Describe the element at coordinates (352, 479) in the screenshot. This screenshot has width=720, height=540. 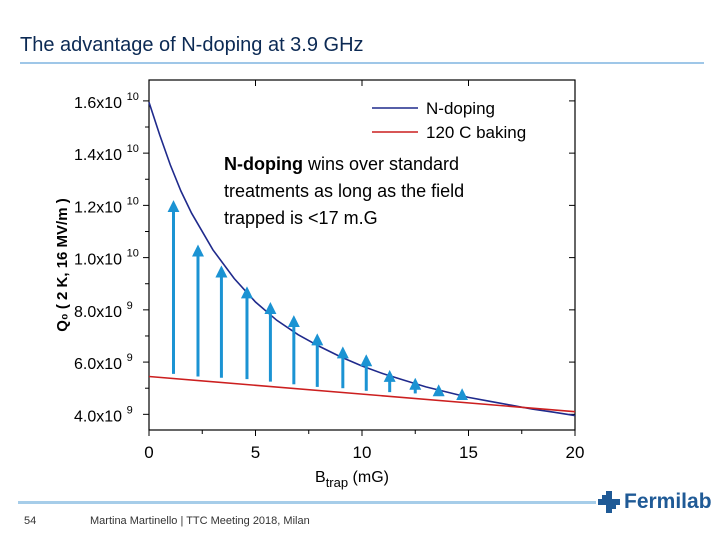
I see `x-axis-label: Btrap (mG)` at that location.